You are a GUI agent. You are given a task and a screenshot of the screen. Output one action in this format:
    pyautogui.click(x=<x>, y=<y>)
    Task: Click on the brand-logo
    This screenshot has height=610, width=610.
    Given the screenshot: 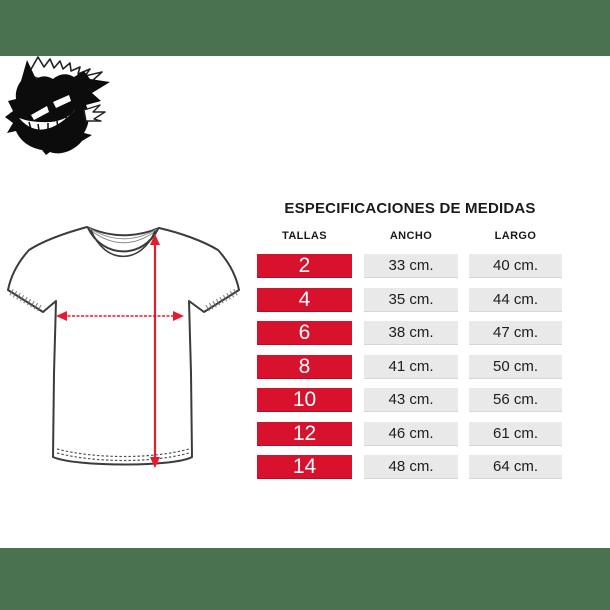 What is the action you would take?
    pyautogui.click(x=62, y=105)
    